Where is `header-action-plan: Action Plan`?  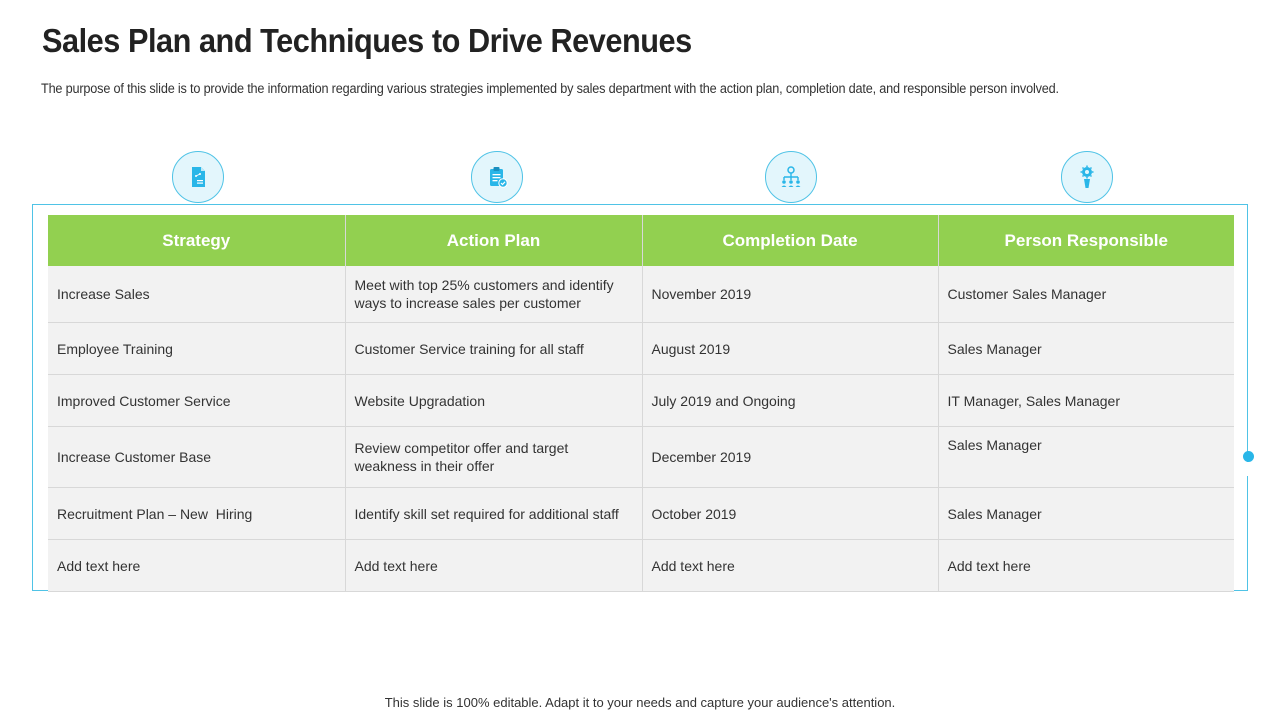
header-action-plan: Action Plan is located at coordinates (494, 240).